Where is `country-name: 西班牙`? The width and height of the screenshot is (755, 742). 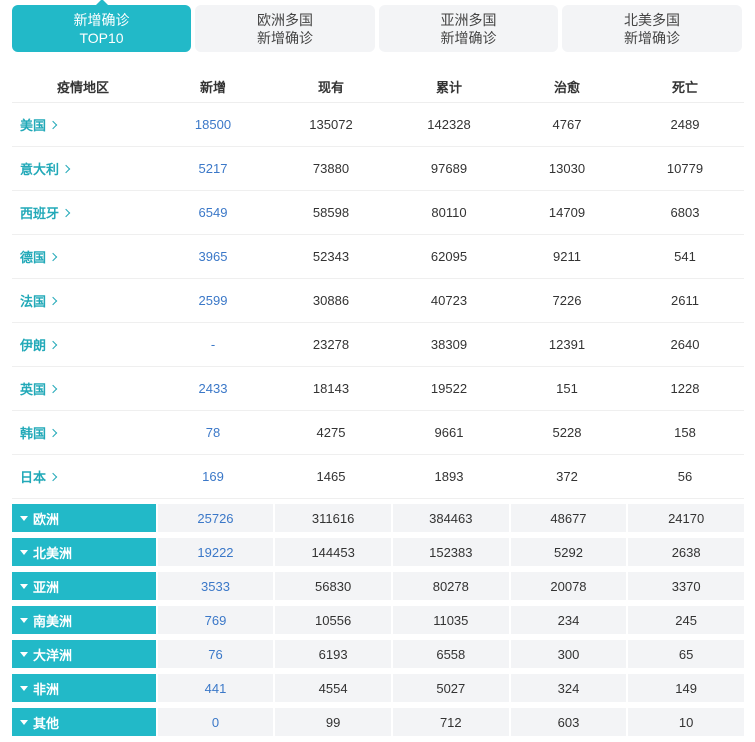
country-name: 西班牙 is located at coordinates (83, 212).